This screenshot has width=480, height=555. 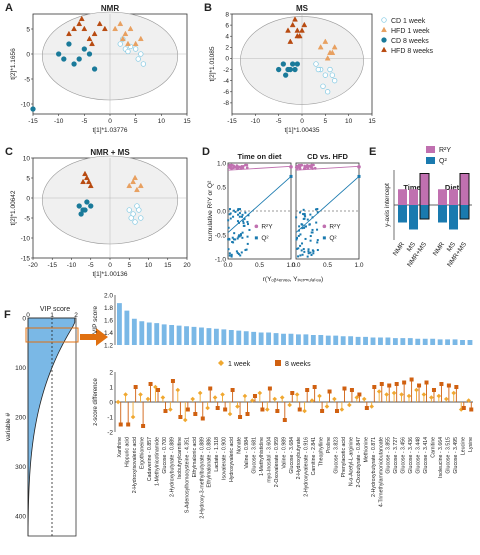 What do you see at coordinates (410, 41) in the screenshot?
I see `legend-label: CD 8 weeks` at bounding box center [410, 41].